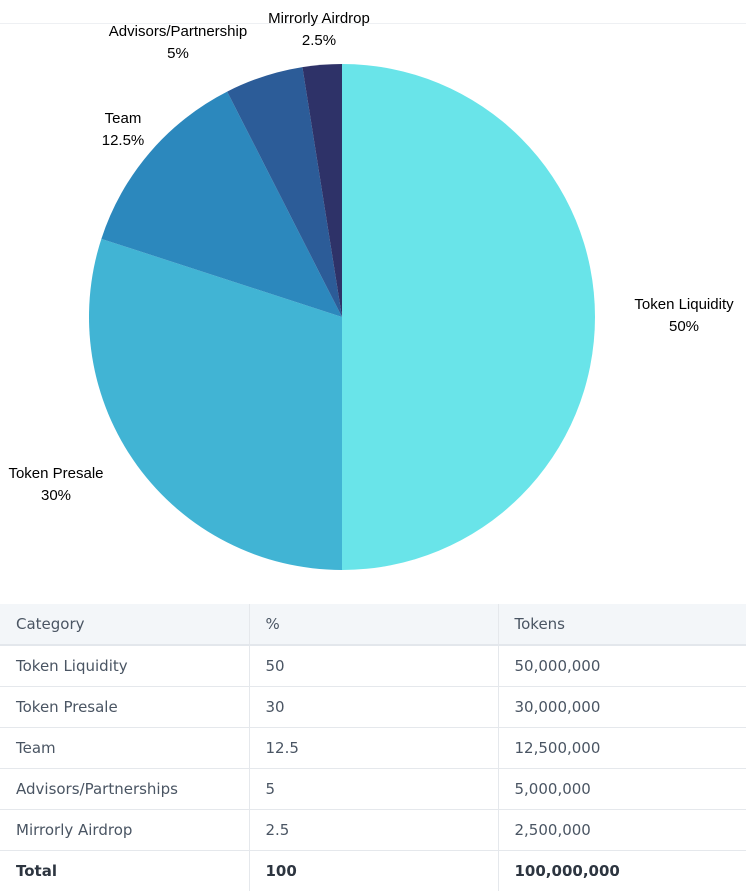  I want to click on slice-name: Advisors/Partnership, so click(178, 31).